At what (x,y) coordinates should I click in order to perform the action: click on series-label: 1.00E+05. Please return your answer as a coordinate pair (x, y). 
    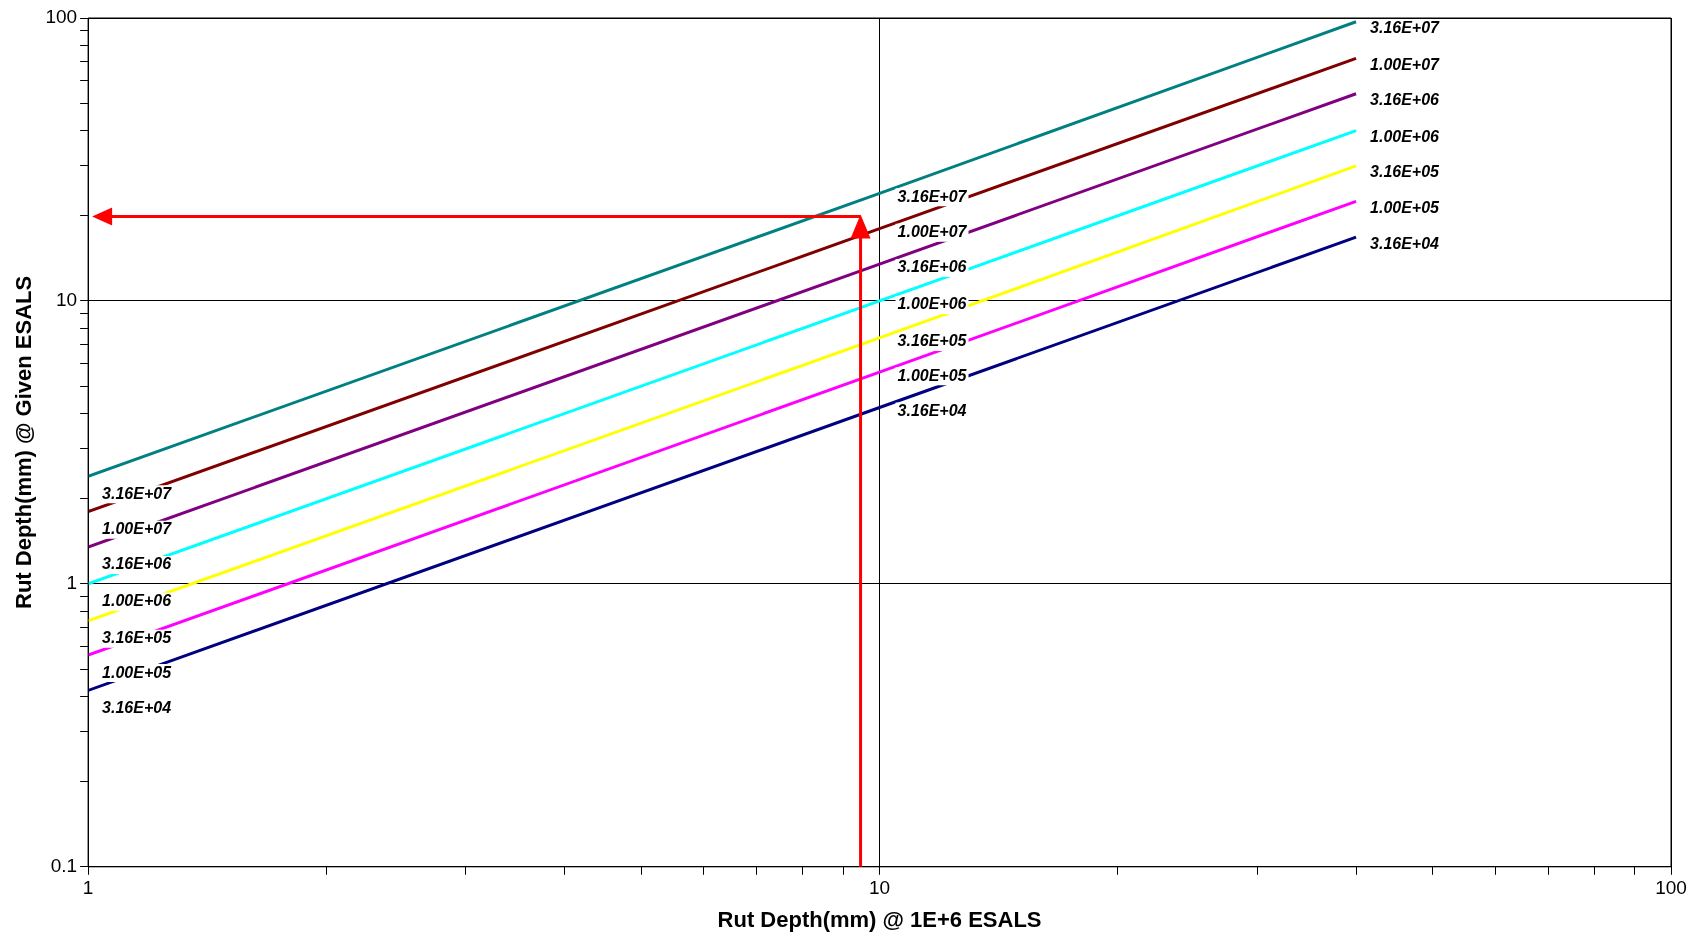
    Looking at the image, I should click on (932, 375).